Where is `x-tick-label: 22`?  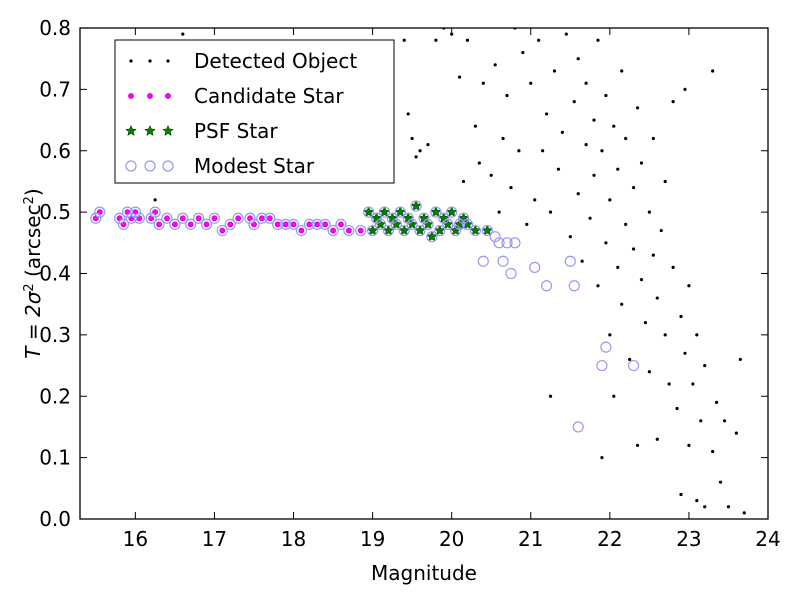 x-tick-label: 22 is located at coordinates (609, 539).